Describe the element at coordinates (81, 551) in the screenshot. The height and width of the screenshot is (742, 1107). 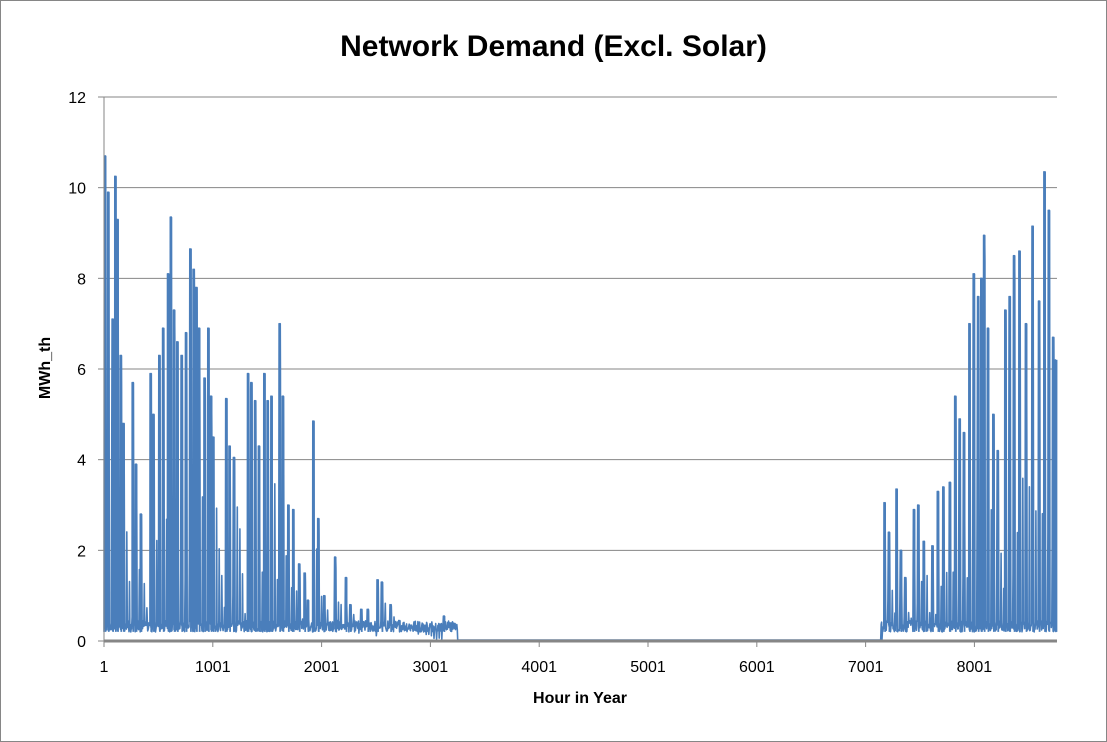
I see `y-tick-label: 2` at that location.